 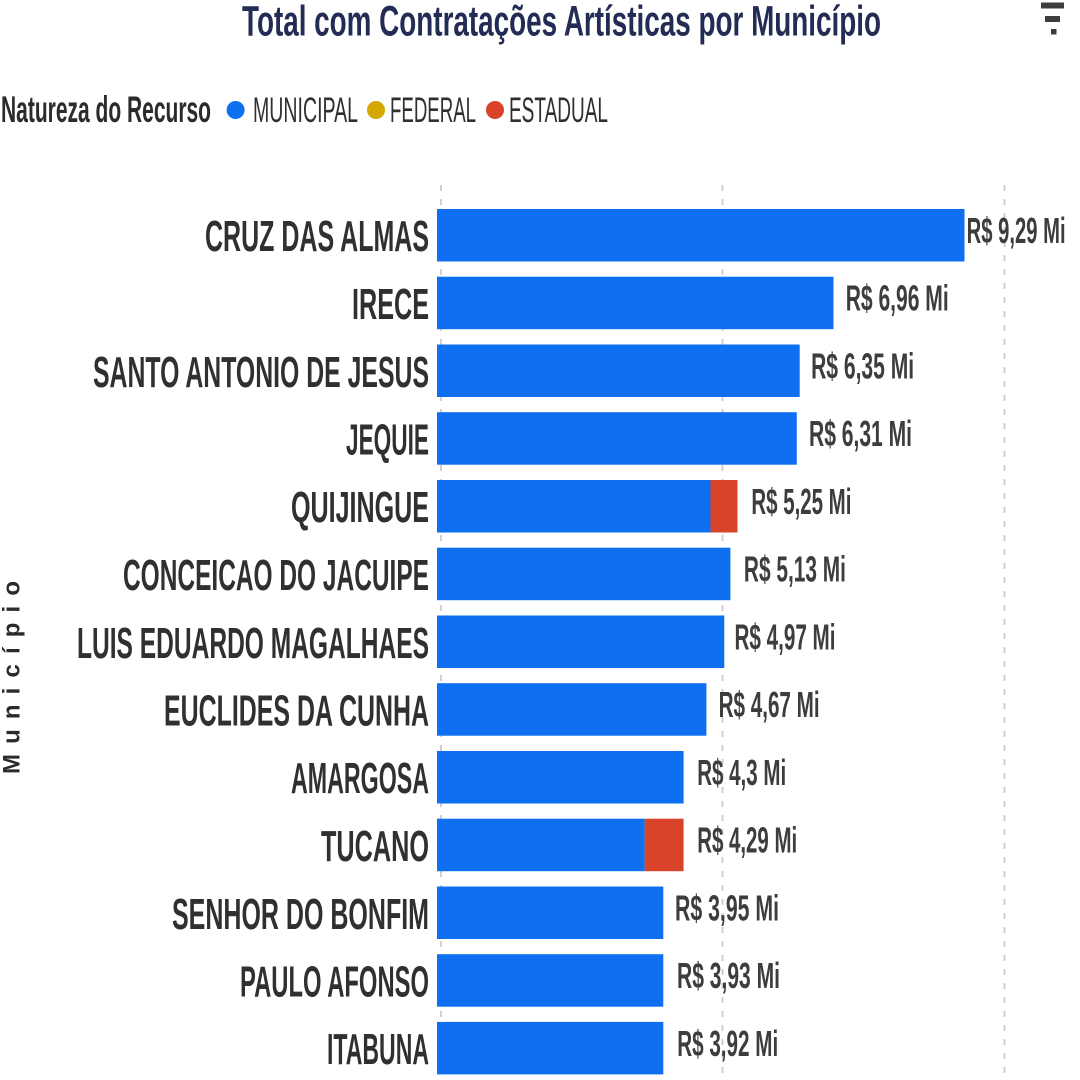 What do you see at coordinates (378, 1049) in the screenshot?
I see `svg-text: ITABUNA` at bounding box center [378, 1049].